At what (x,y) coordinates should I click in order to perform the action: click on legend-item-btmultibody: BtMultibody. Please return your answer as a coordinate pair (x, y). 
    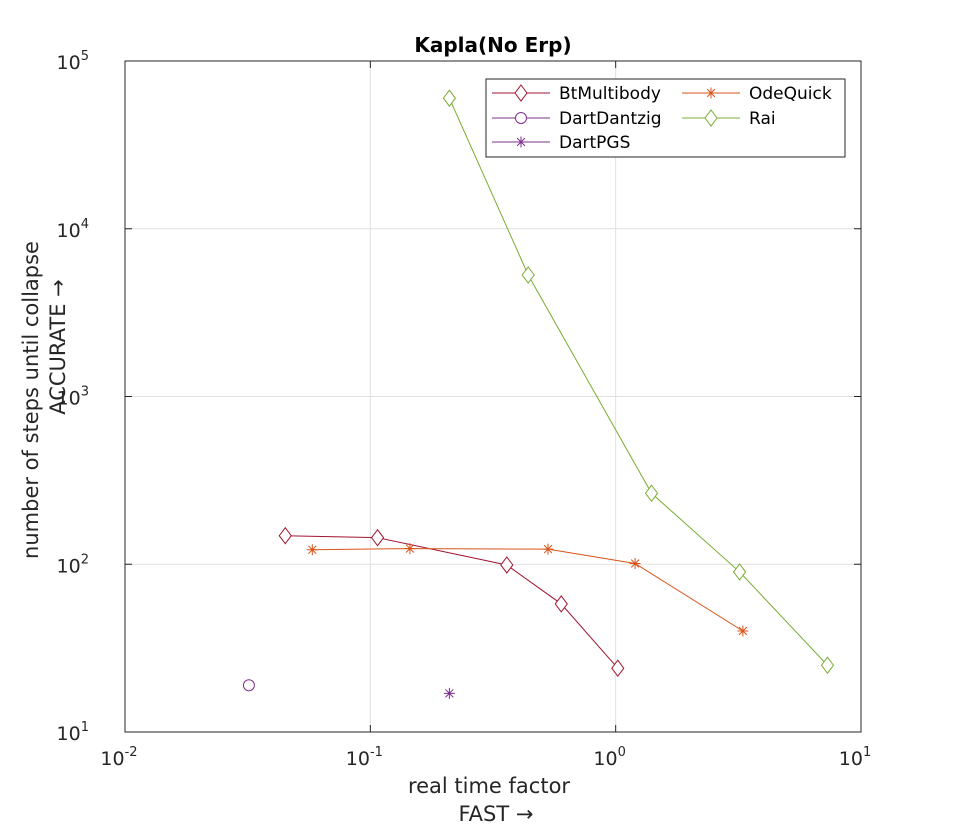
    Looking at the image, I should click on (576, 94).